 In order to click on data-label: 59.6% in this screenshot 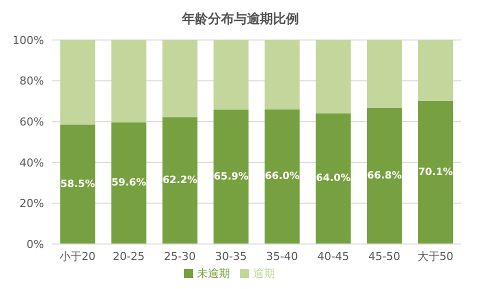, I will do `click(128, 183)`.